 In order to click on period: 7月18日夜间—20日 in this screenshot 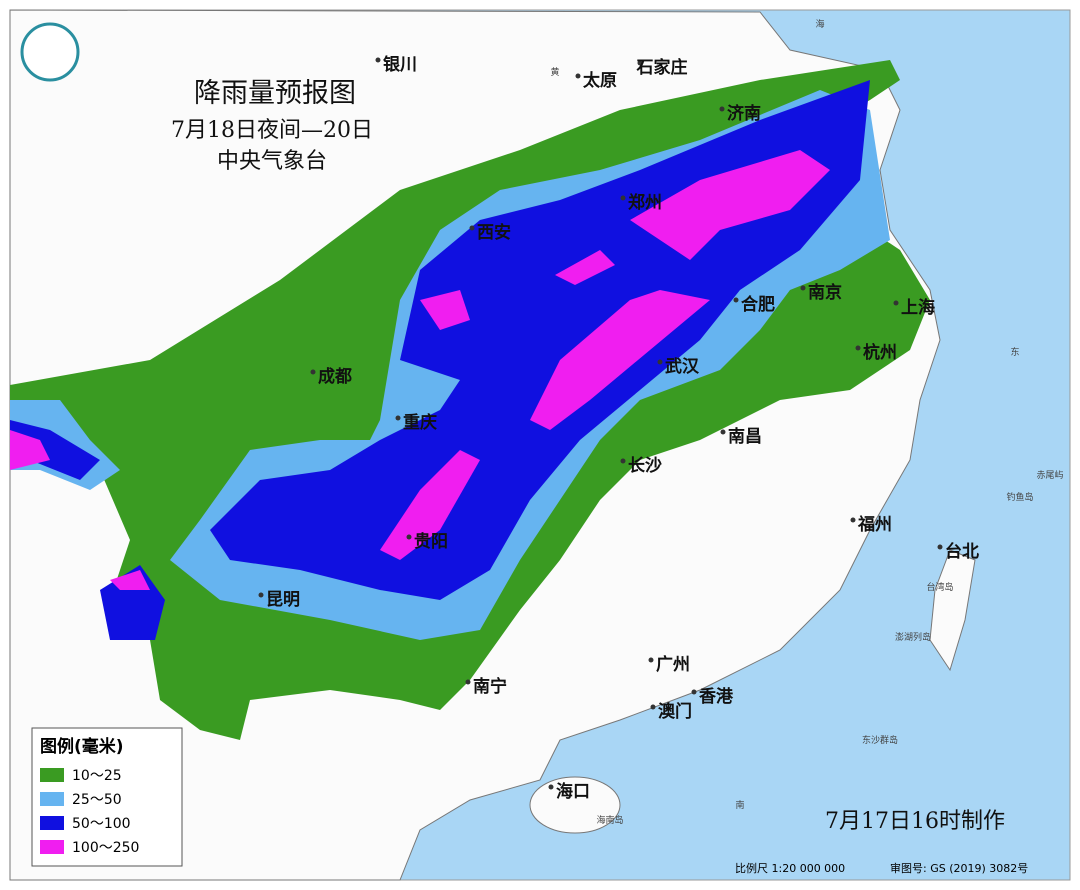, I will do `click(272, 130)`.